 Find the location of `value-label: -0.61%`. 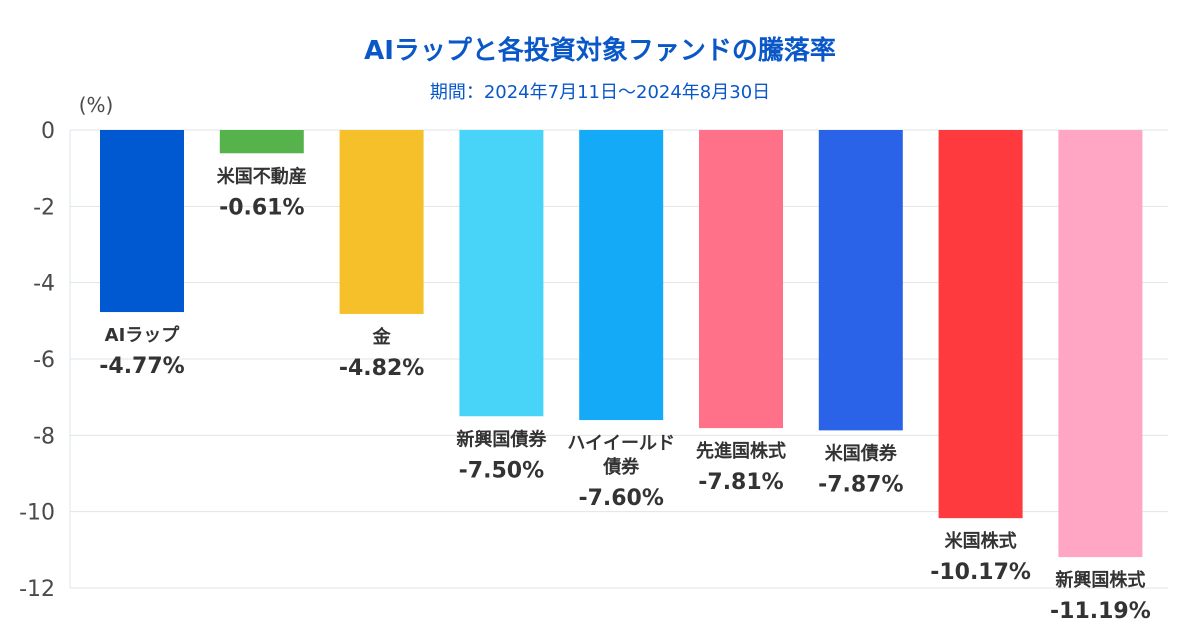

value-label: -0.61% is located at coordinates (261, 207).